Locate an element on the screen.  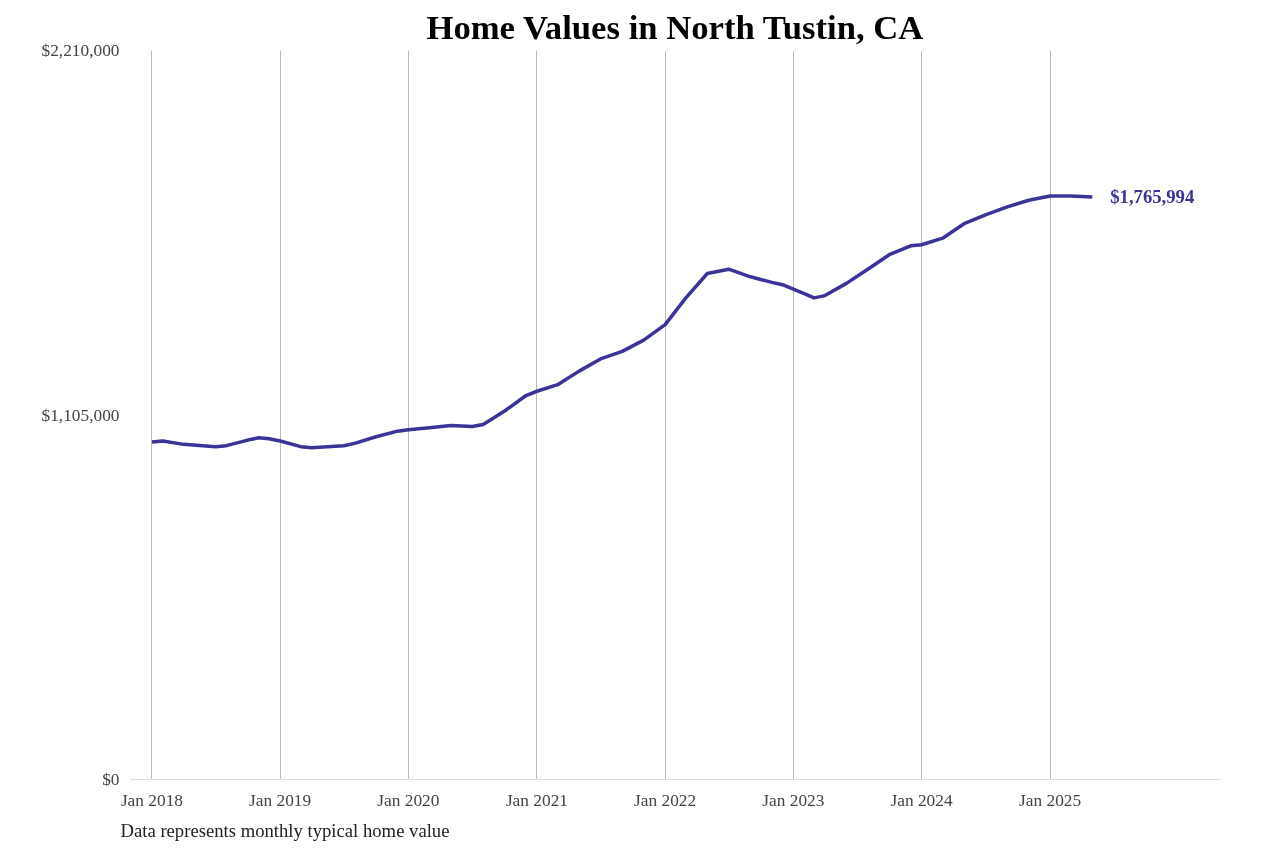
x-tick-label: Jan 2023 is located at coordinates (793, 800).